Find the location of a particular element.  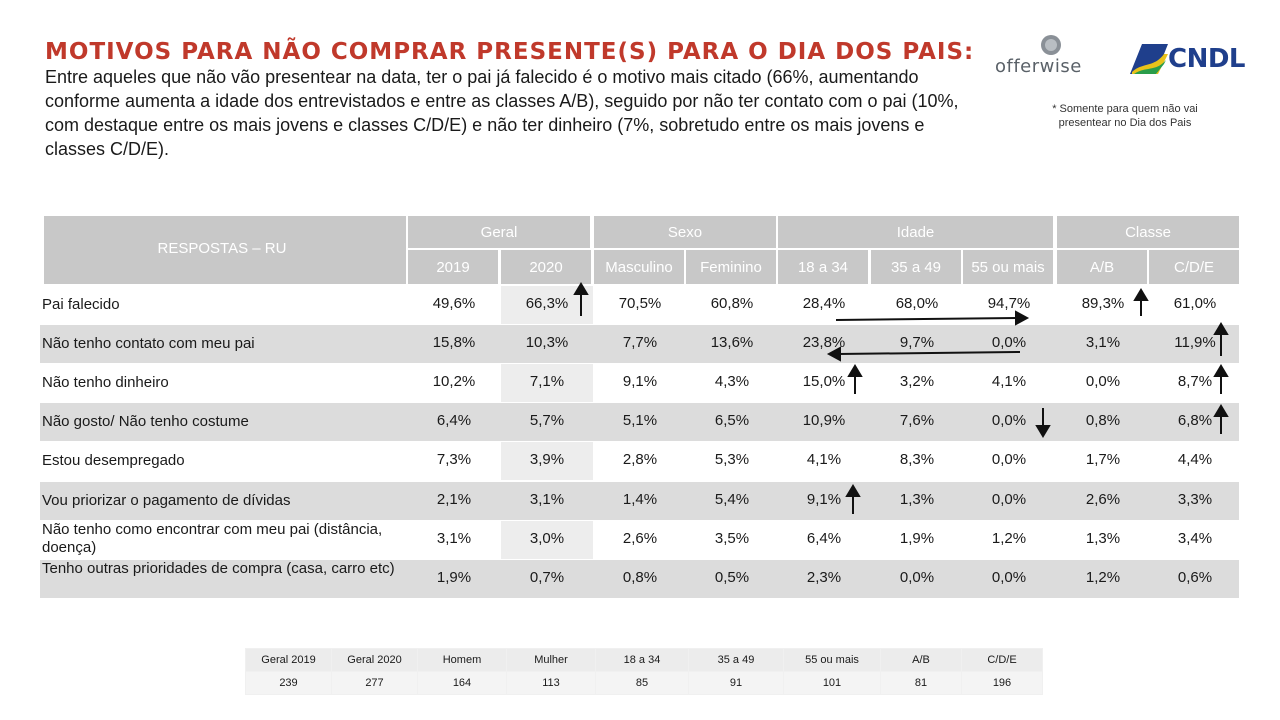

column-label: Feminino is located at coordinates (731, 267).